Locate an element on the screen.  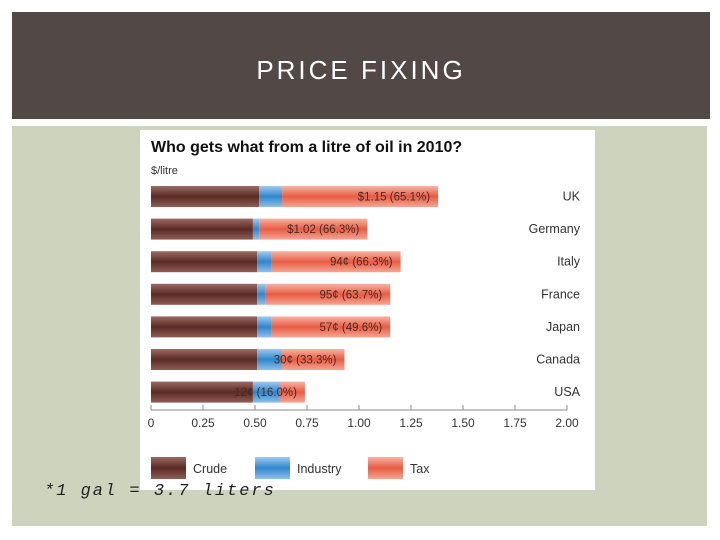
x-tick-label: 1.25 is located at coordinates (411, 423).